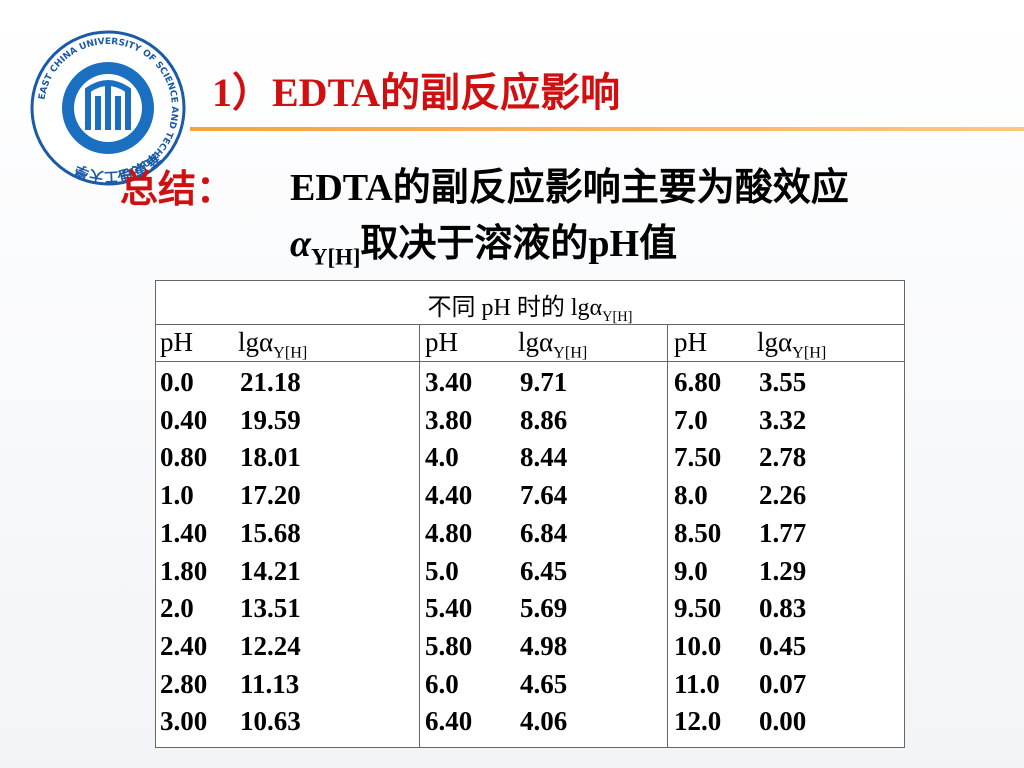  I want to click on ph-value: 3.40, so click(449, 382).